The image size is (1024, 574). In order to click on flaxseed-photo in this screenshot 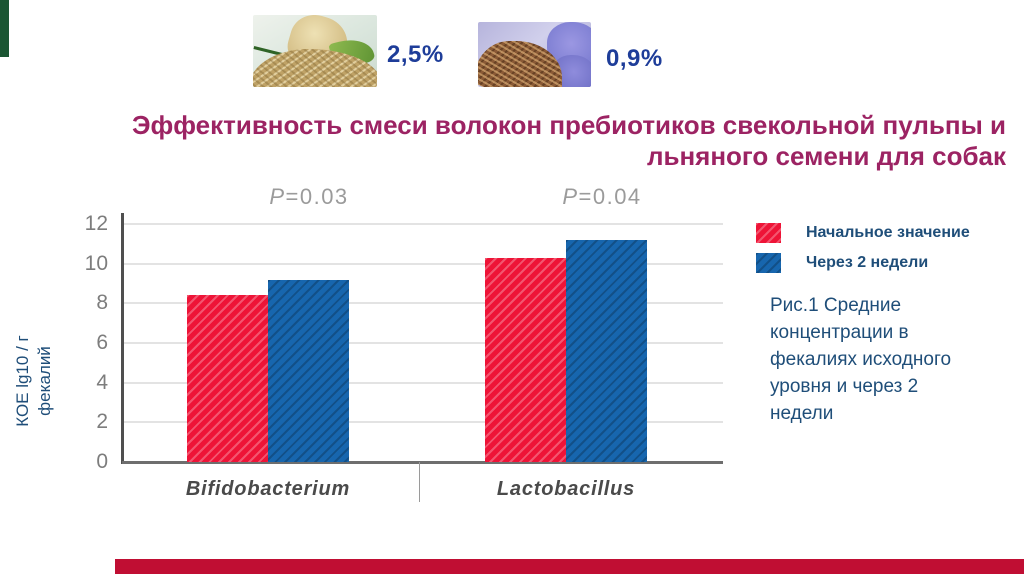, I will do `click(534, 54)`.